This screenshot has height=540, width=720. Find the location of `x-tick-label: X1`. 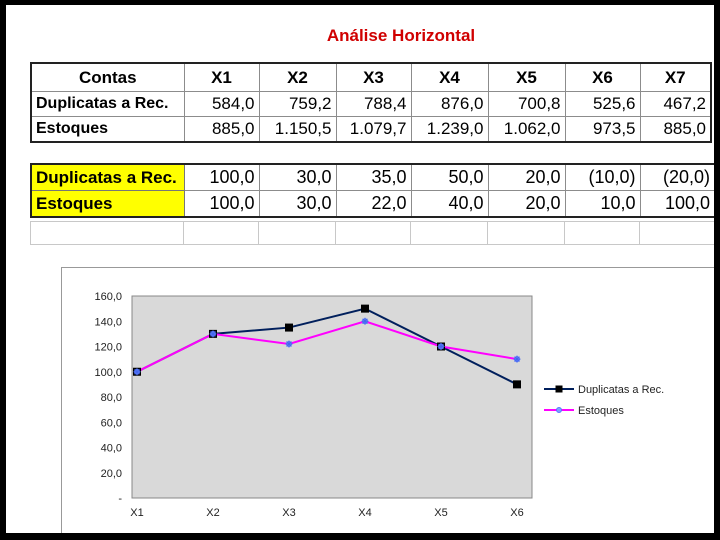

x-tick-label: X1 is located at coordinates (136, 513).